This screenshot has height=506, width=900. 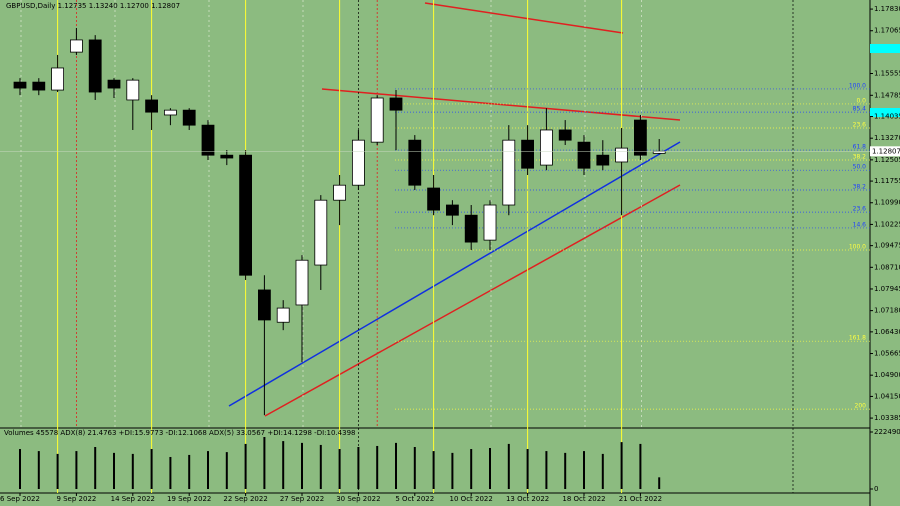 I want to click on x-tick-label: 18 Oct 2022, so click(x=583, y=499).